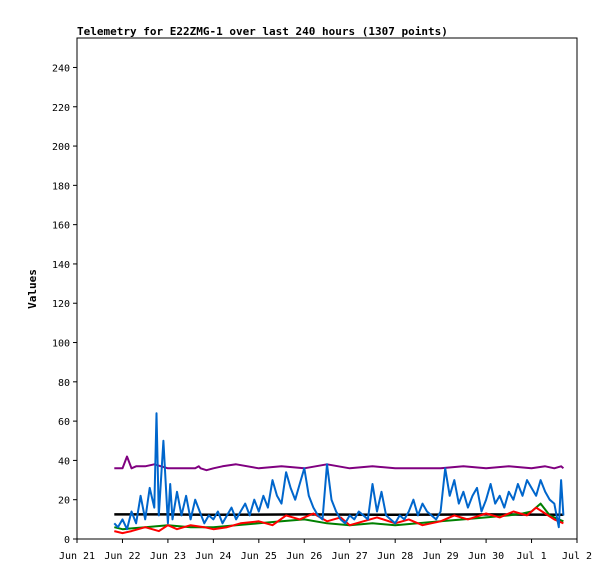 The height and width of the screenshot is (579, 615). I want to click on y-tick-label: 120, so click(61, 304).